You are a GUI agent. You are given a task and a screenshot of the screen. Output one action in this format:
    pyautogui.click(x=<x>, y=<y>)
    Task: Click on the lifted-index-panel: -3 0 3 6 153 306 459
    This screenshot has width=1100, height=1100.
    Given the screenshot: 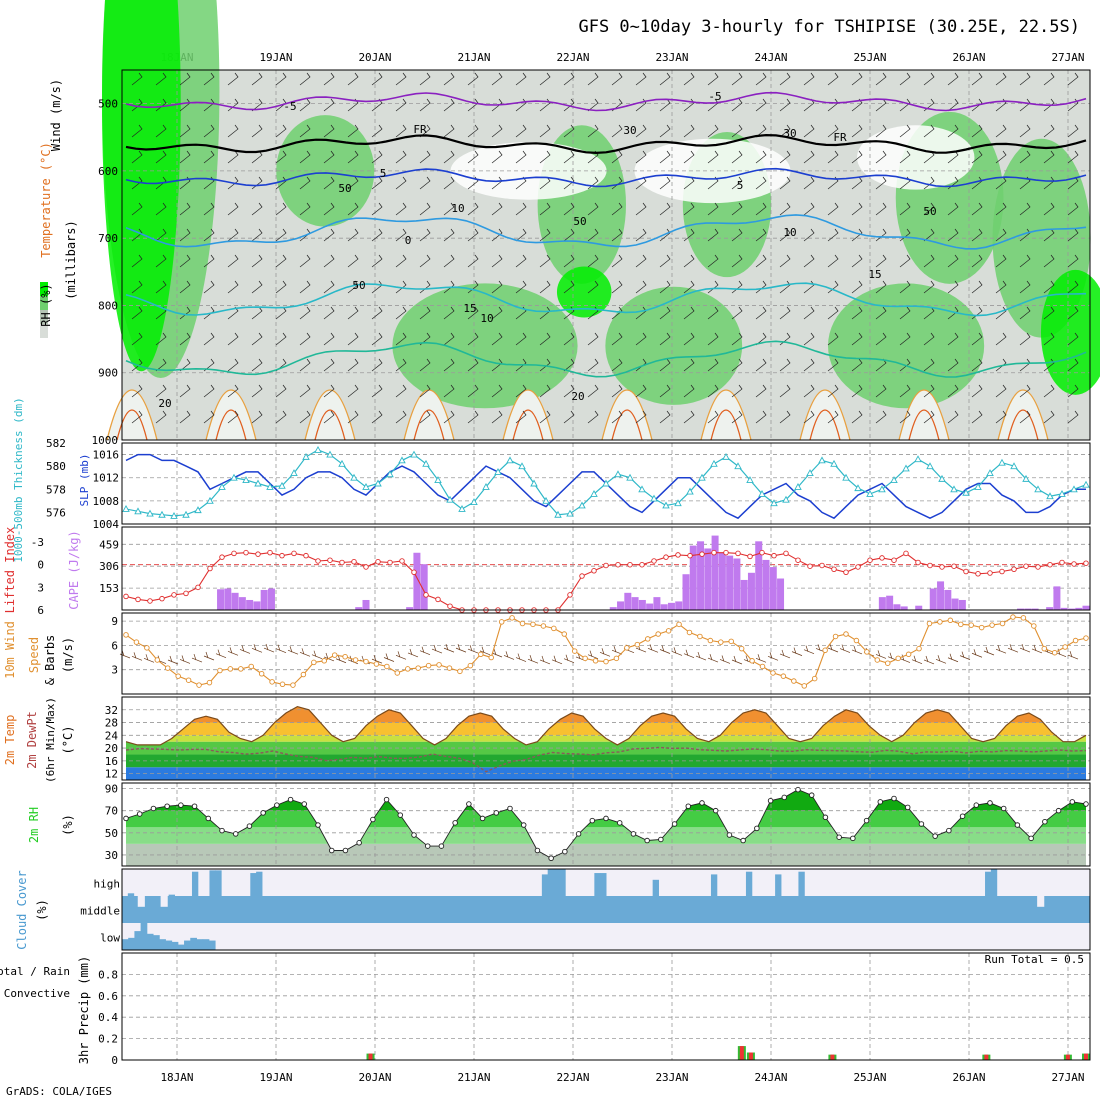 What is the action you would take?
    pyautogui.click(x=561, y=571)
    